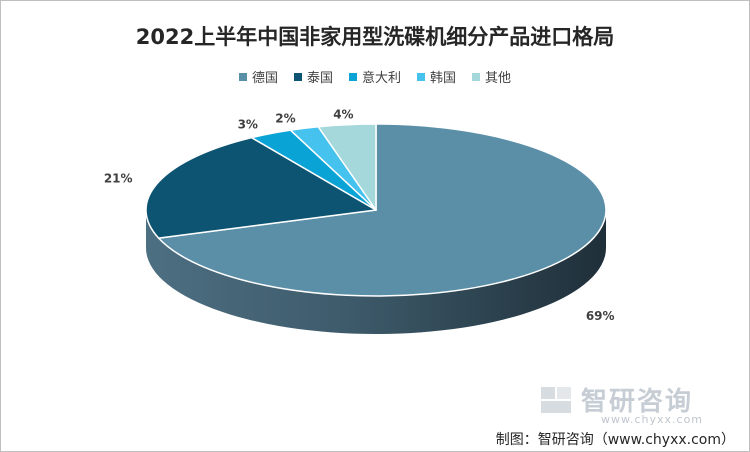 This screenshot has height=452, width=750. What do you see at coordinates (600, 316) in the screenshot?
I see `pie-value-label: 69%` at bounding box center [600, 316].